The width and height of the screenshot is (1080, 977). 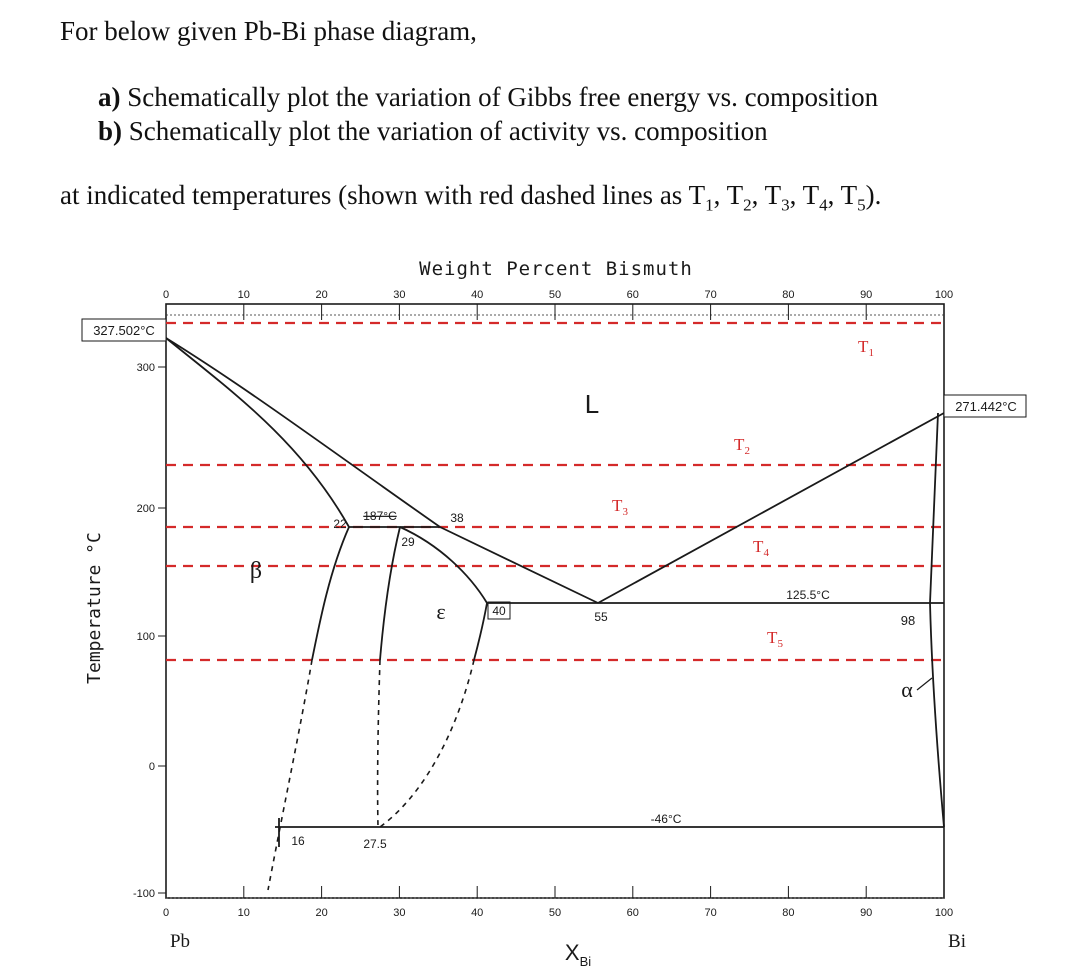 I want to click on y-tick-label: 0, so click(x=152, y=767).